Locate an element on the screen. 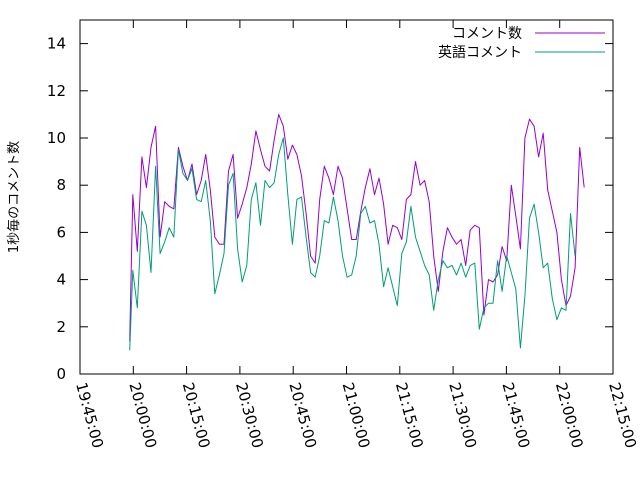  x-tick-label: 20:15:00 is located at coordinates (196, 415).